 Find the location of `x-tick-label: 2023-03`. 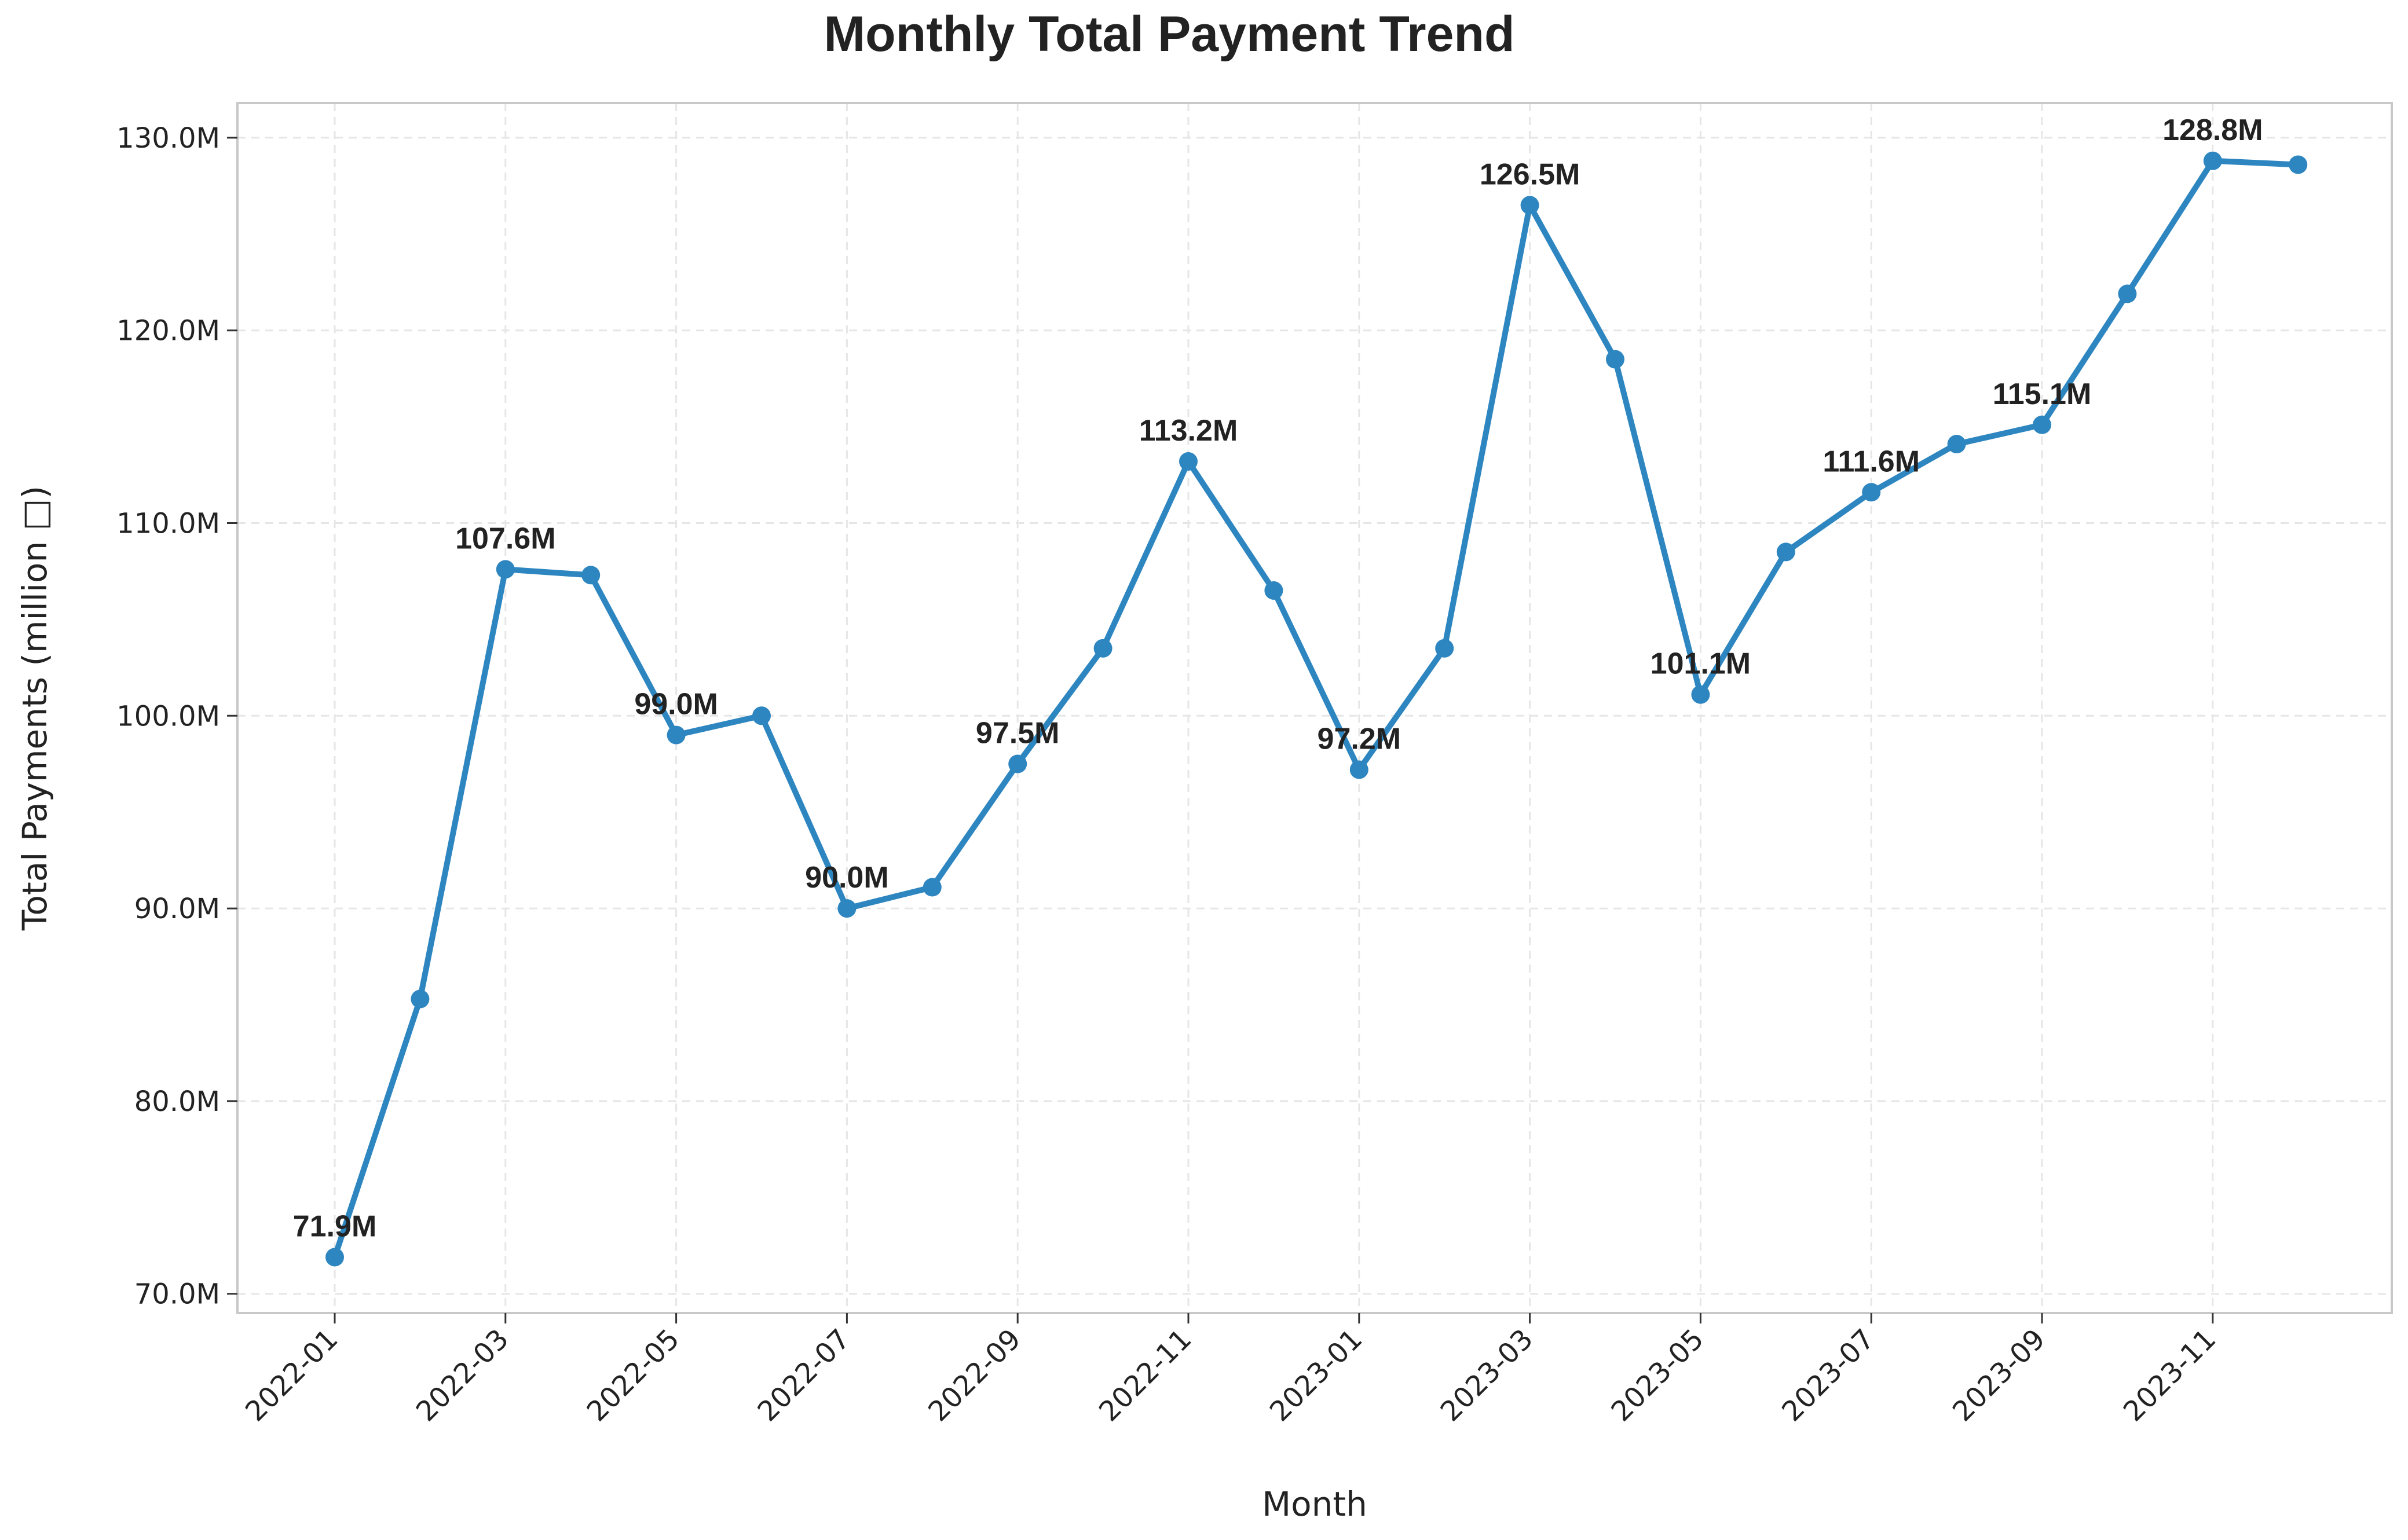

x-tick-label: 2023-03 is located at coordinates (1486, 1376).